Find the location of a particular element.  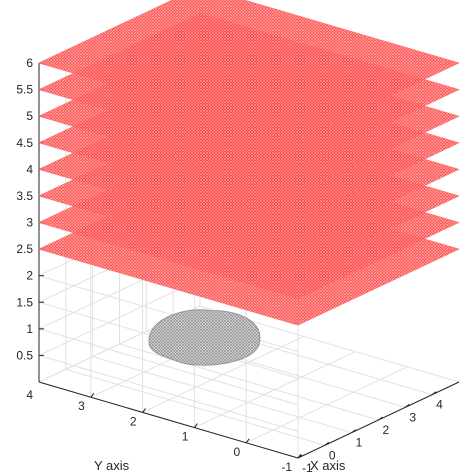

x-axis-label: X axis is located at coordinates (328, 465).